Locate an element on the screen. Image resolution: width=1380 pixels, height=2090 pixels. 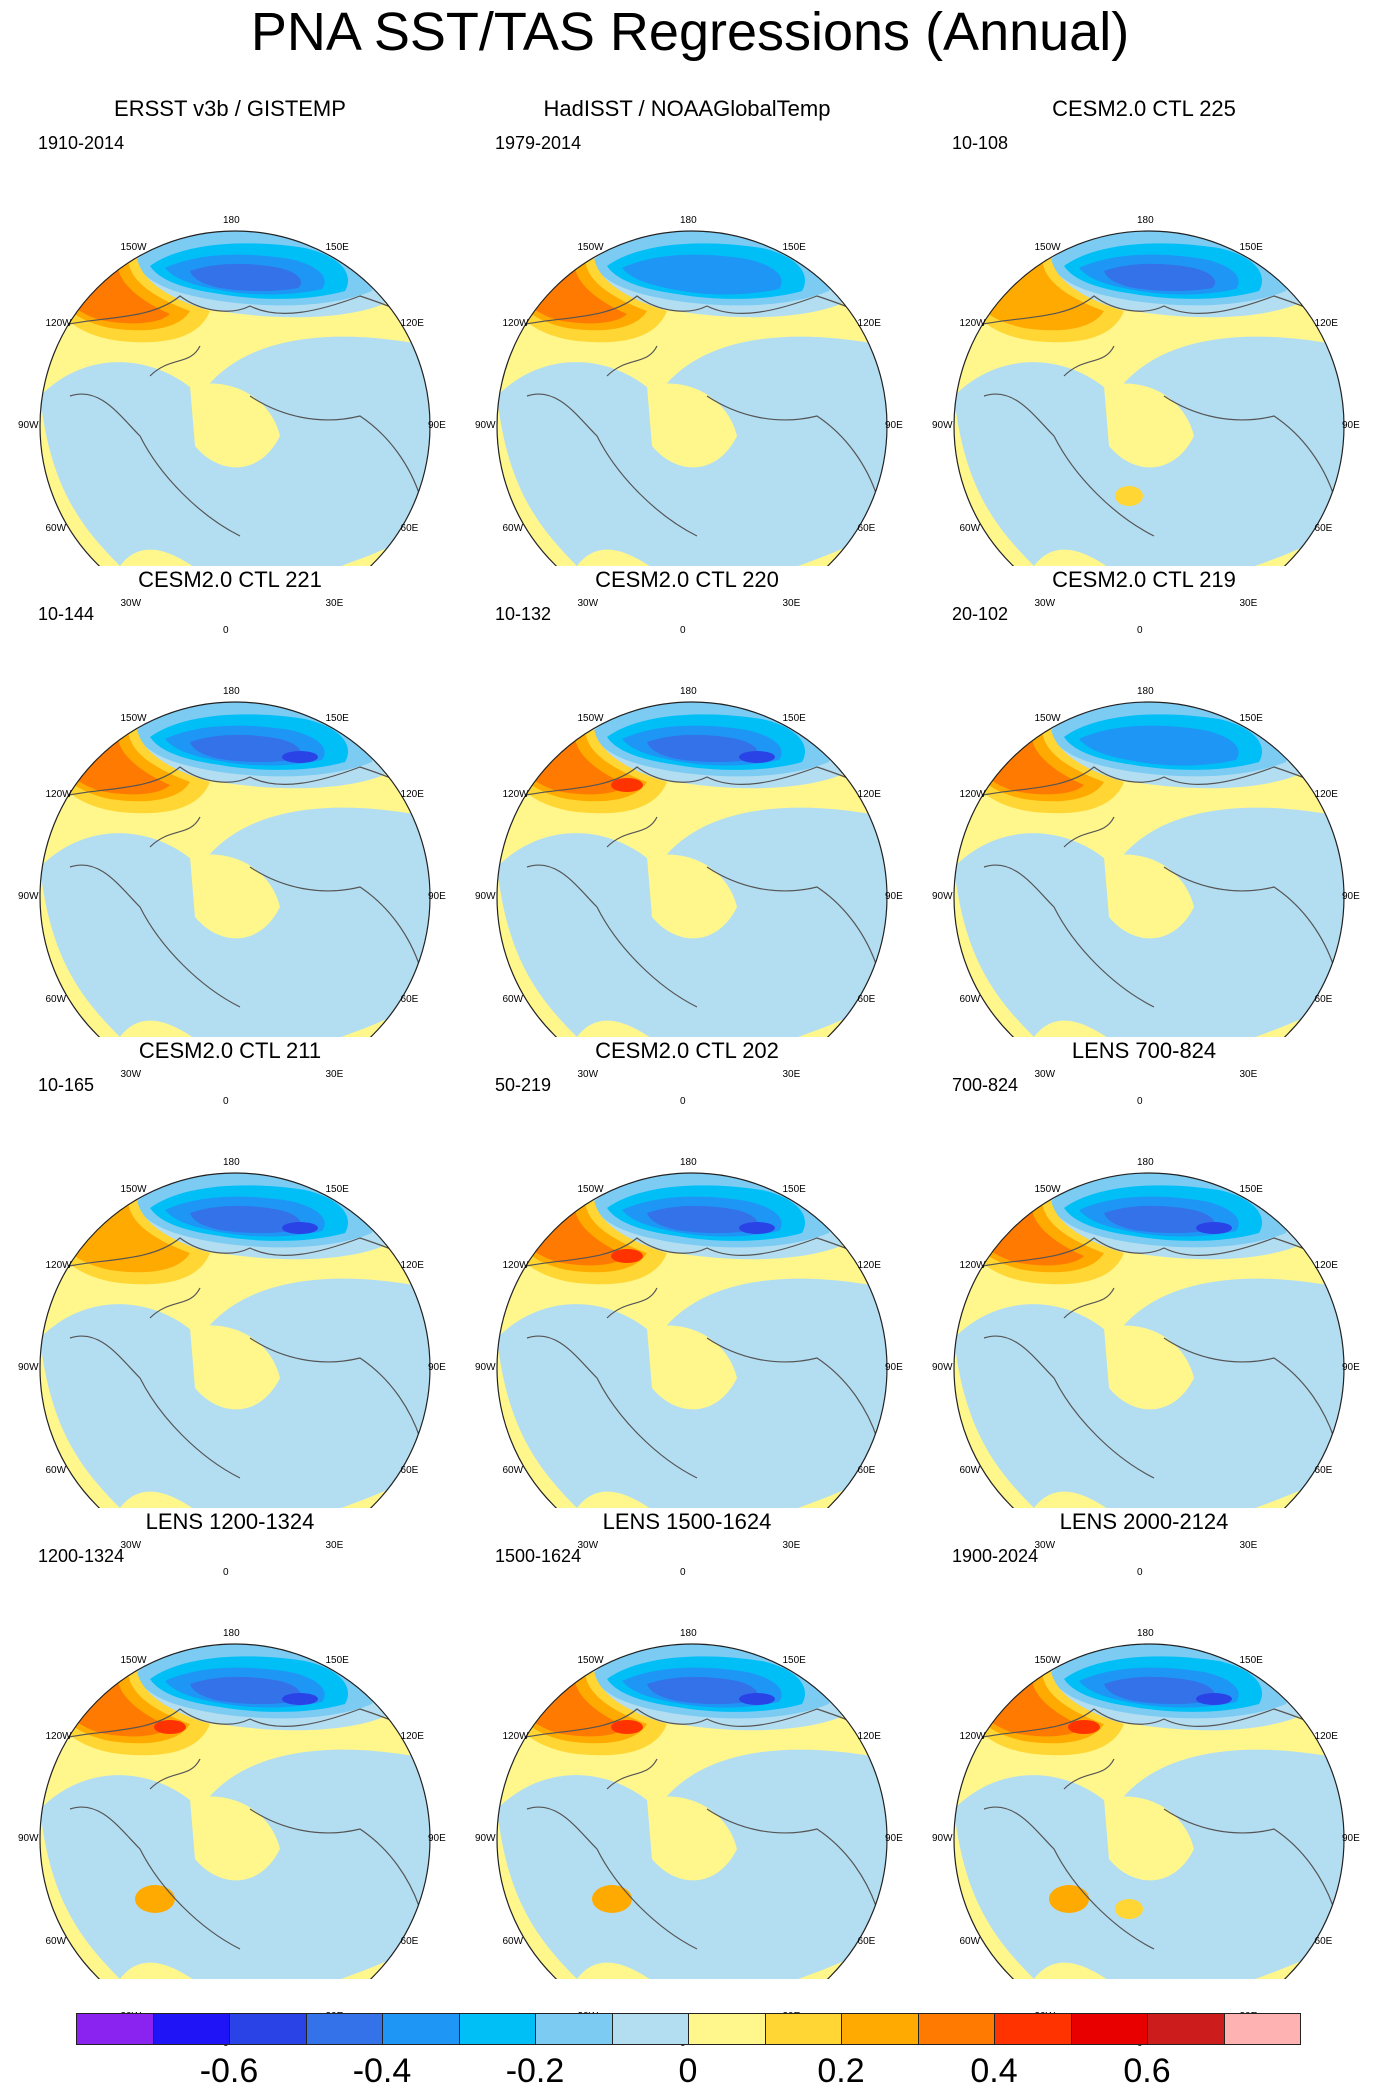
panel-title: LENS 1200-1324 is located at coordinates (230, 1521).